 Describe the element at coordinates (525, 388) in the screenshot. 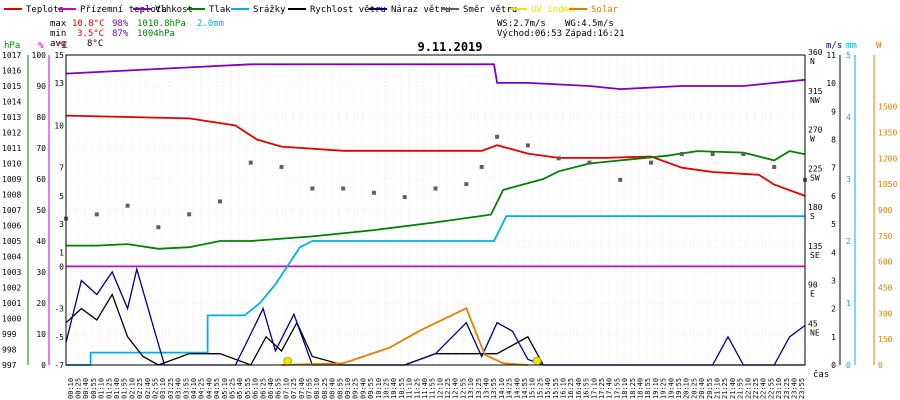

I see `x-tick-59: 14:55` at that location.